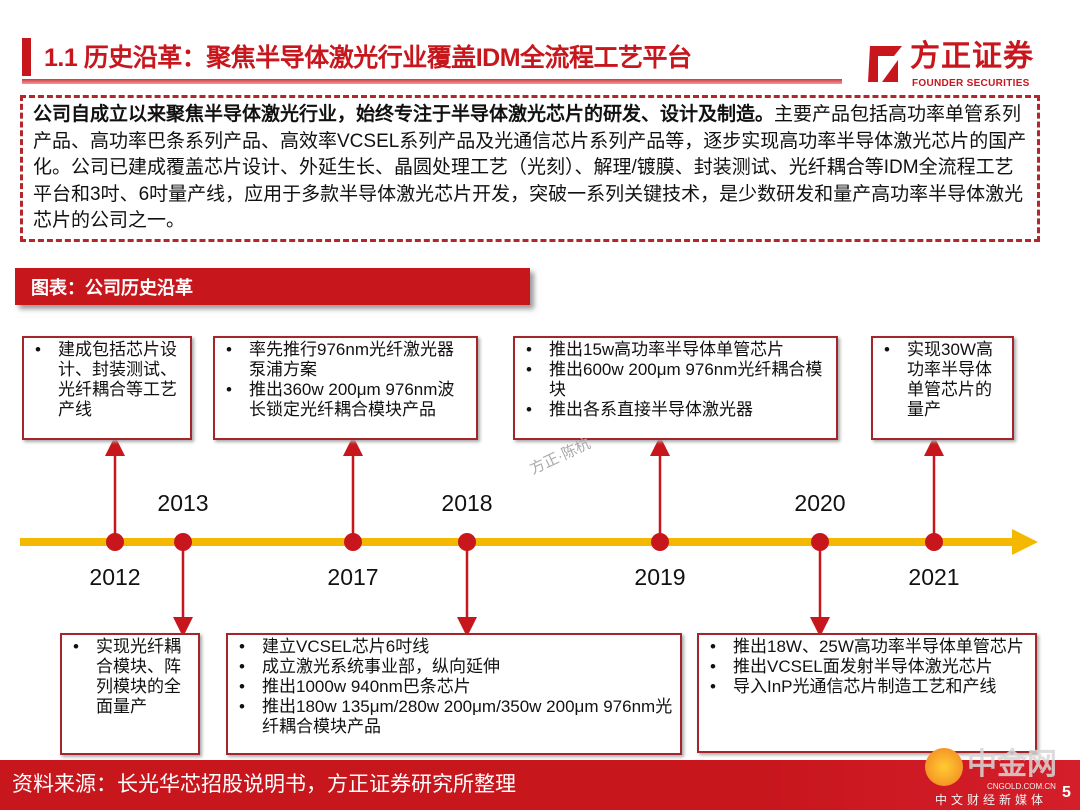  What do you see at coordinates (345, 400) in the screenshot?
I see `event-item: 推出360w 200μm 976nm波长锁定光纤耦合模块产品` at bounding box center [345, 400].